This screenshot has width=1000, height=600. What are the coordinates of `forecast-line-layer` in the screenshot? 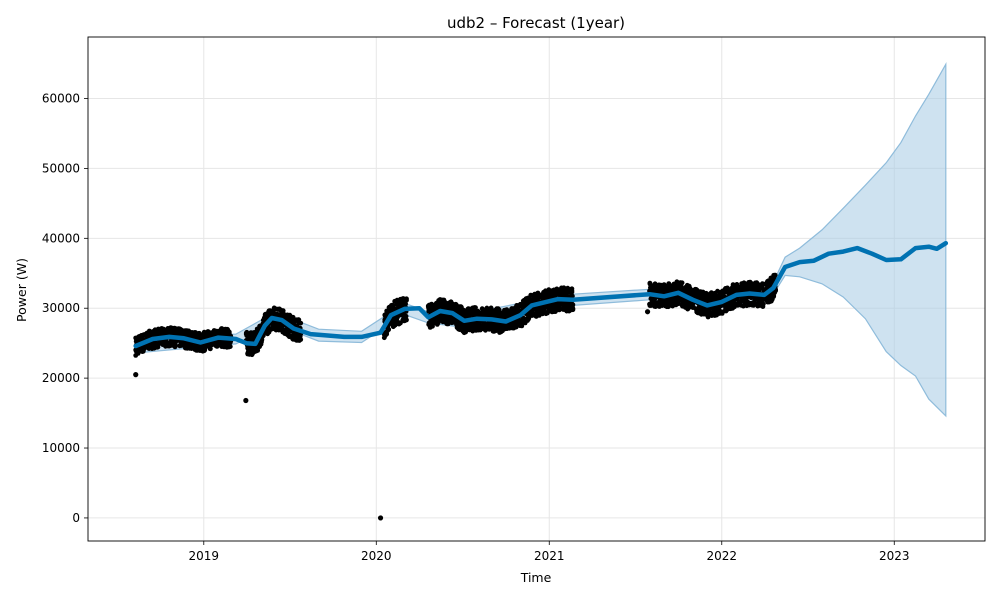 It's located at (541, 294).